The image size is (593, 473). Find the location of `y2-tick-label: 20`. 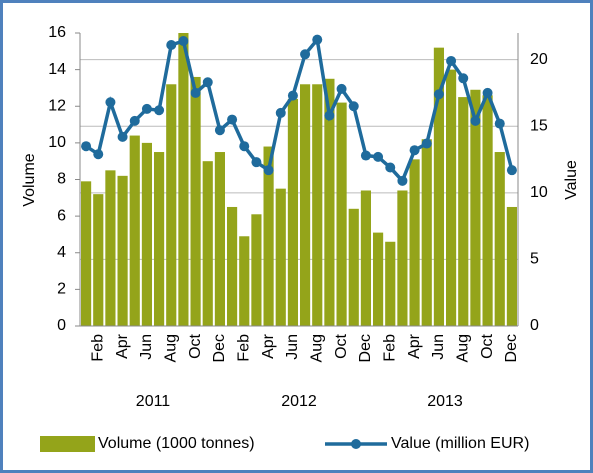

y2-tick-label: 20 is located at coordinates (539, 59).